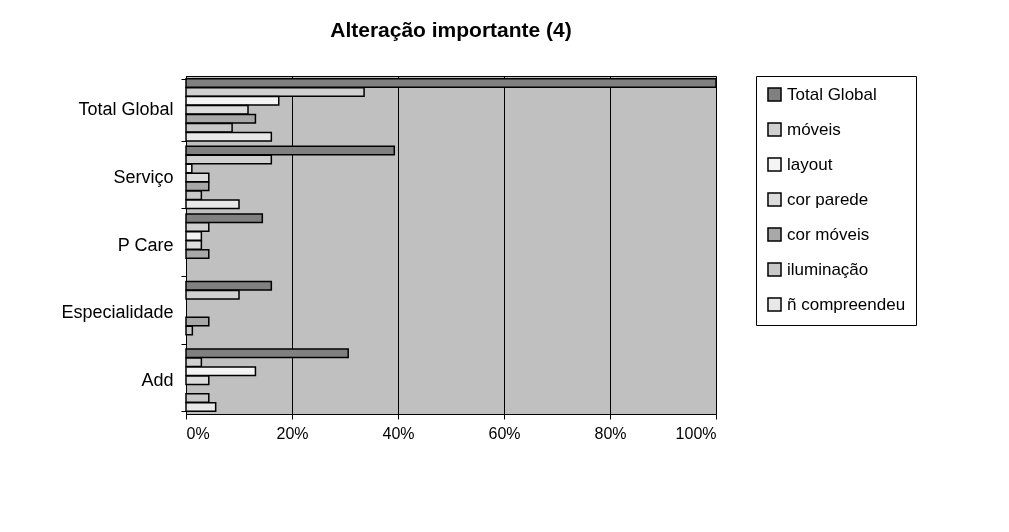 Image resolution: width=1009 pixels, height=532 pixels. I want to click on x-tick-label: 80%, so click(610, 433).